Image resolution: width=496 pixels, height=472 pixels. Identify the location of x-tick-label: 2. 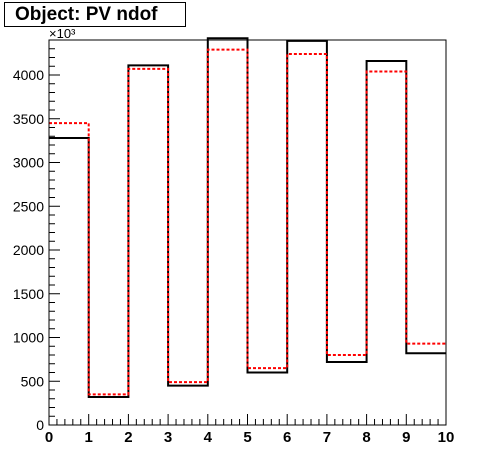
(128, 437).